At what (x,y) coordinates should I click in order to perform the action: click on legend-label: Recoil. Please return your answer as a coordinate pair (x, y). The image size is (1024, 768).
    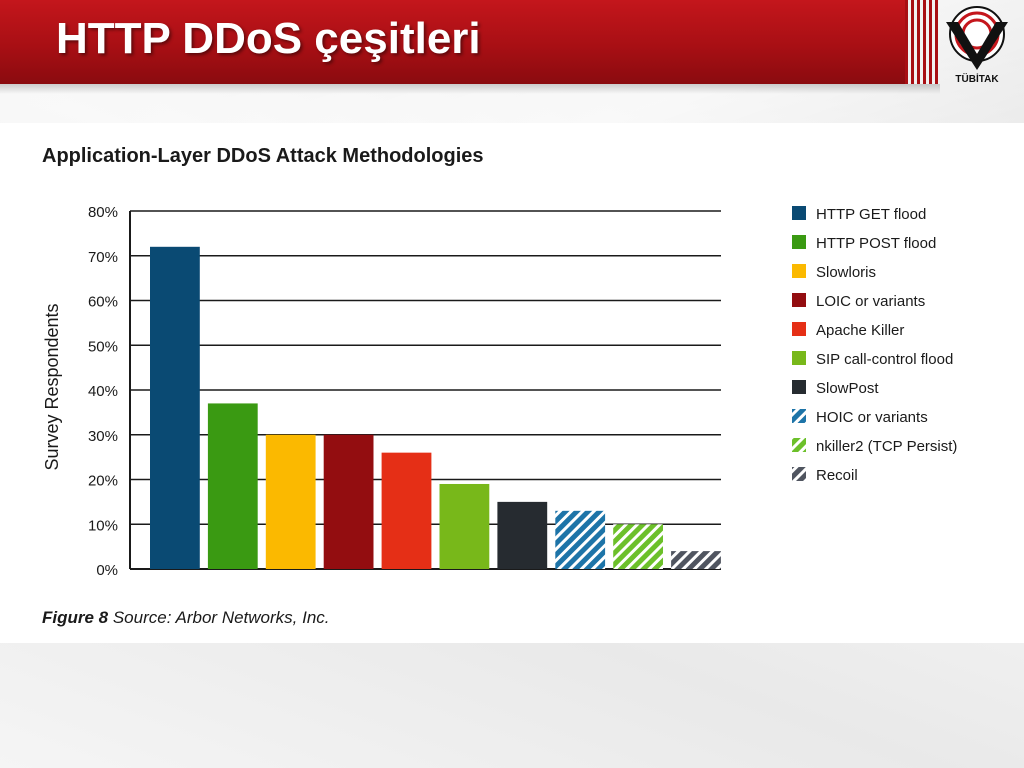
    Looking at the image, I should click on (837, 475).